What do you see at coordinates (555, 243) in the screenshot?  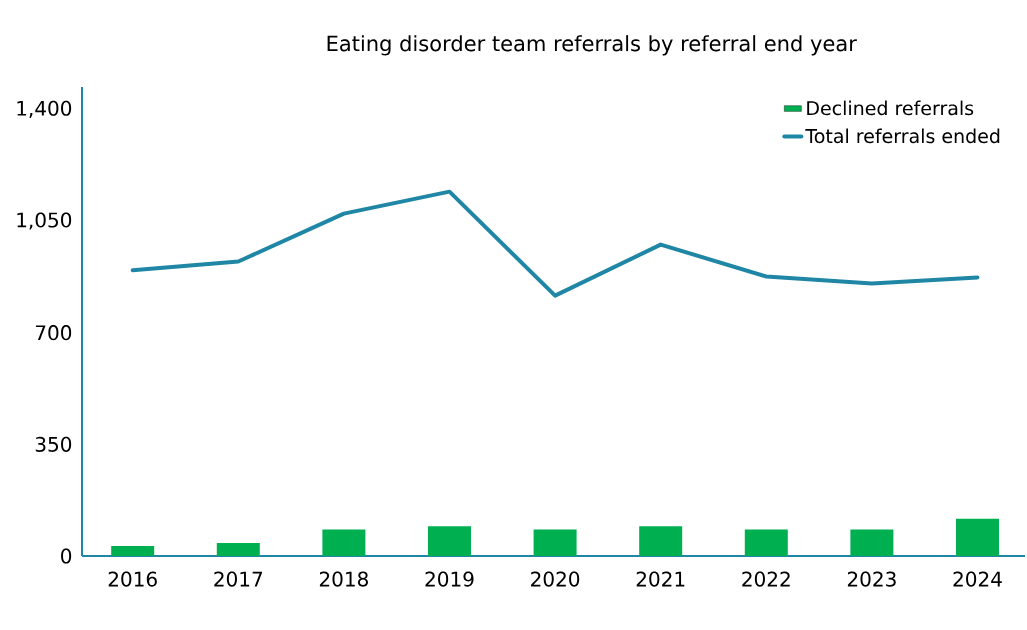 I see `line-series` at bounding box center [555, 243].